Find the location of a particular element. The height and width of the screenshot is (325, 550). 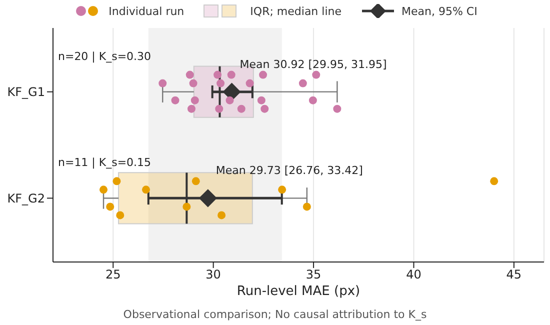

data-label: Mean 29.73 [26.76, 33.42] is located at coordinates (289, 171).